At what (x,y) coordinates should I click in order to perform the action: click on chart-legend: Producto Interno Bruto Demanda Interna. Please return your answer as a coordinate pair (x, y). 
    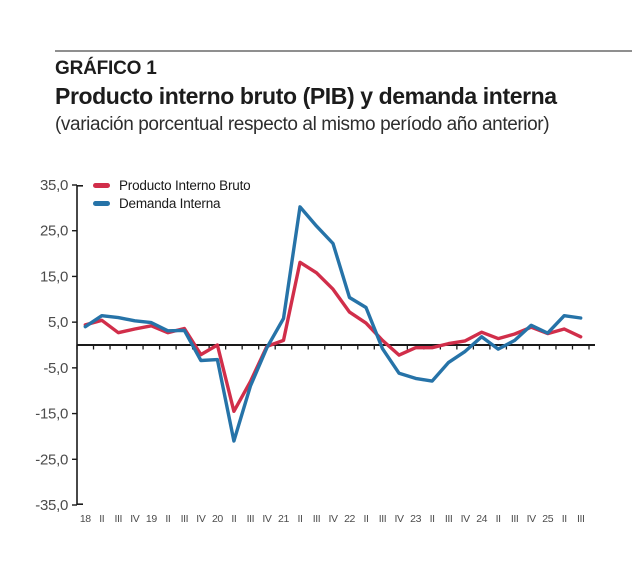
    Looking at the image, I should click on (172, 194).